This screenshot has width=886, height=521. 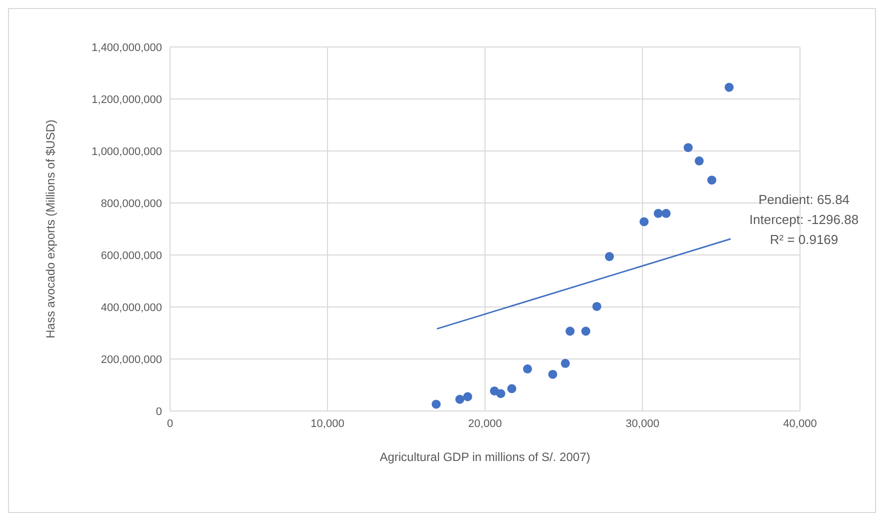 I want to click on y-axis-title: Hass avocado exports (Millions of $USD), so click(x=50, y=229).